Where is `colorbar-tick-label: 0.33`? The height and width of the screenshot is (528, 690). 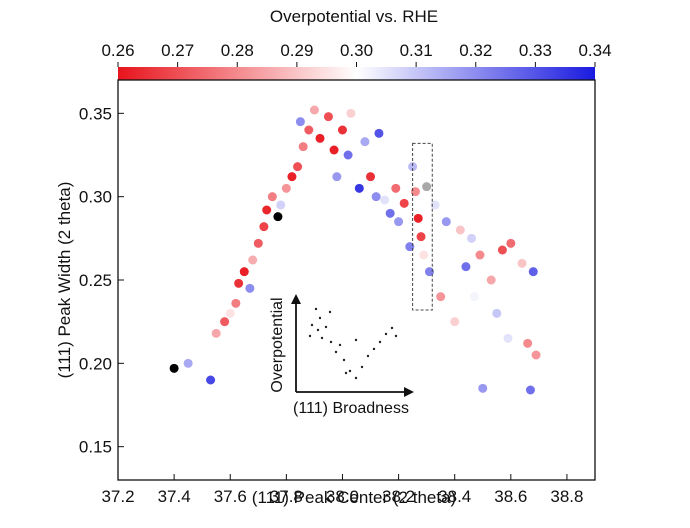
colorbar-tick-label: 0.33 is located at coordinates (535, 50).